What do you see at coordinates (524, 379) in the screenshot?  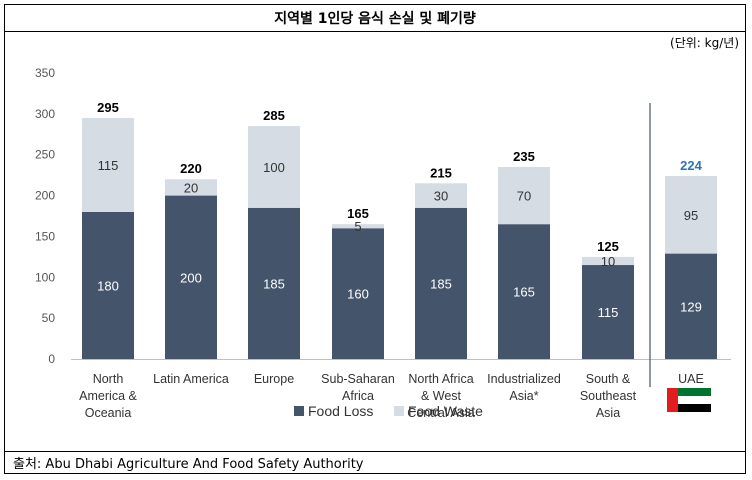 I see `x-tick-label-line: Industrialized` at bounding box center [524, 379].